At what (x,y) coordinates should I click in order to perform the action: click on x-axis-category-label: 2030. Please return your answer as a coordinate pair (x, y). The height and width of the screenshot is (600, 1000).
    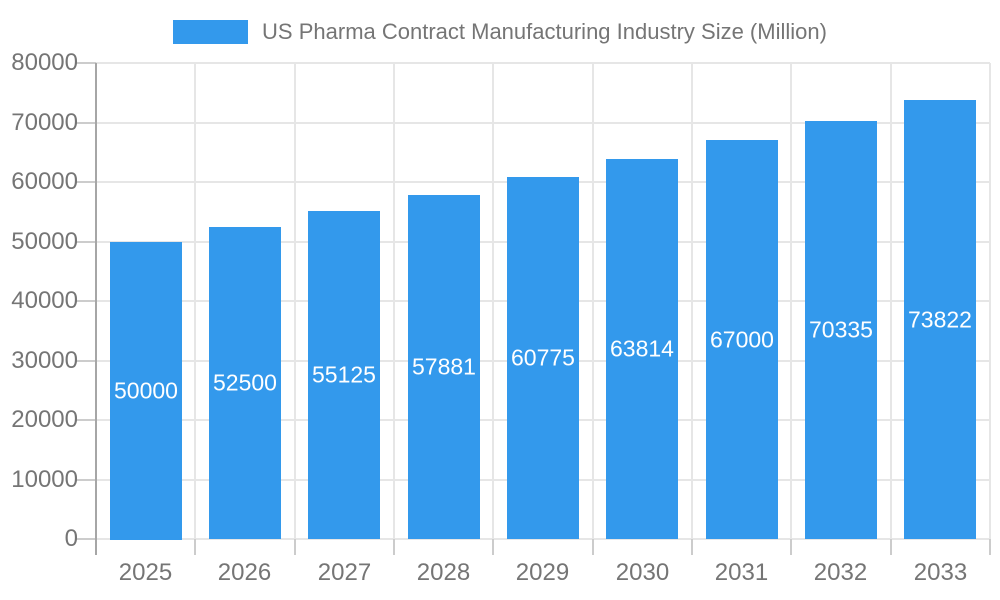
    Looking at the image, I should click on (642, 572).